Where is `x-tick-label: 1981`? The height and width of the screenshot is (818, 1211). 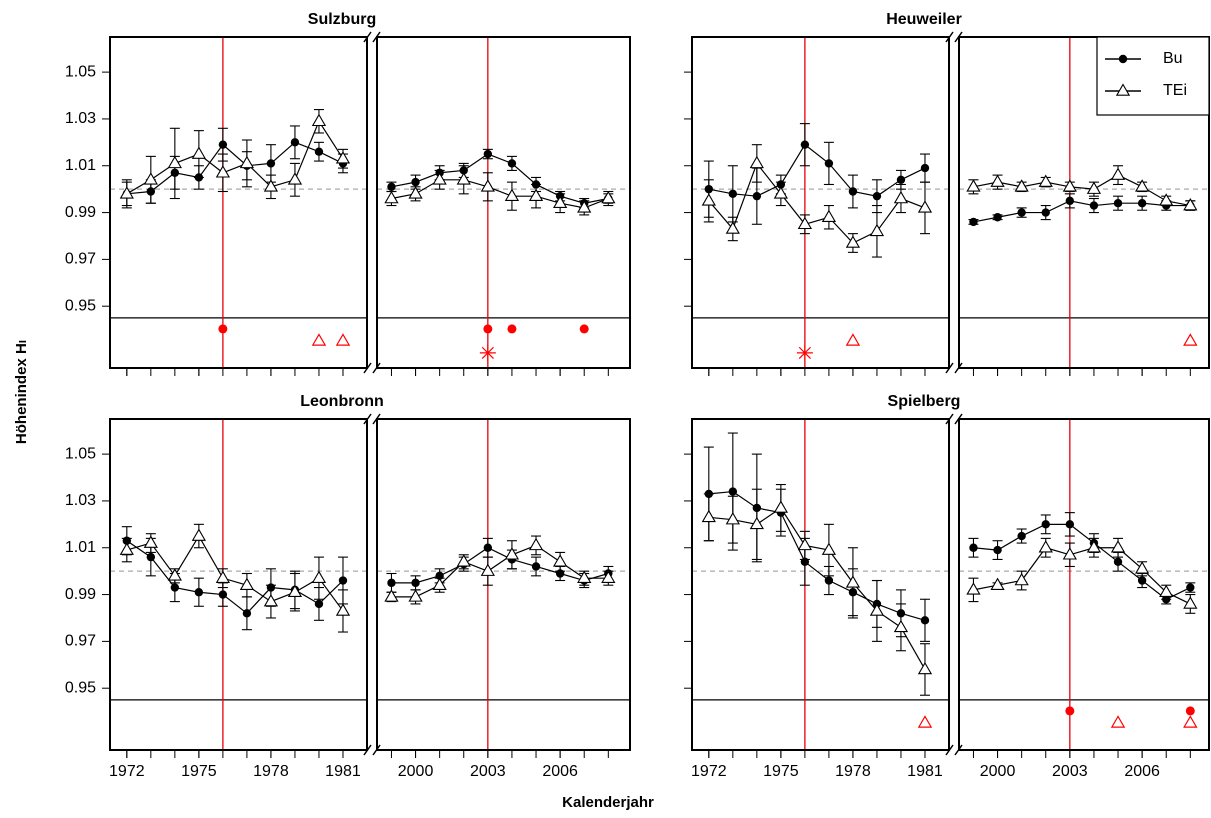 x-tick-label: 1981 is located at coordinates (343, 771).